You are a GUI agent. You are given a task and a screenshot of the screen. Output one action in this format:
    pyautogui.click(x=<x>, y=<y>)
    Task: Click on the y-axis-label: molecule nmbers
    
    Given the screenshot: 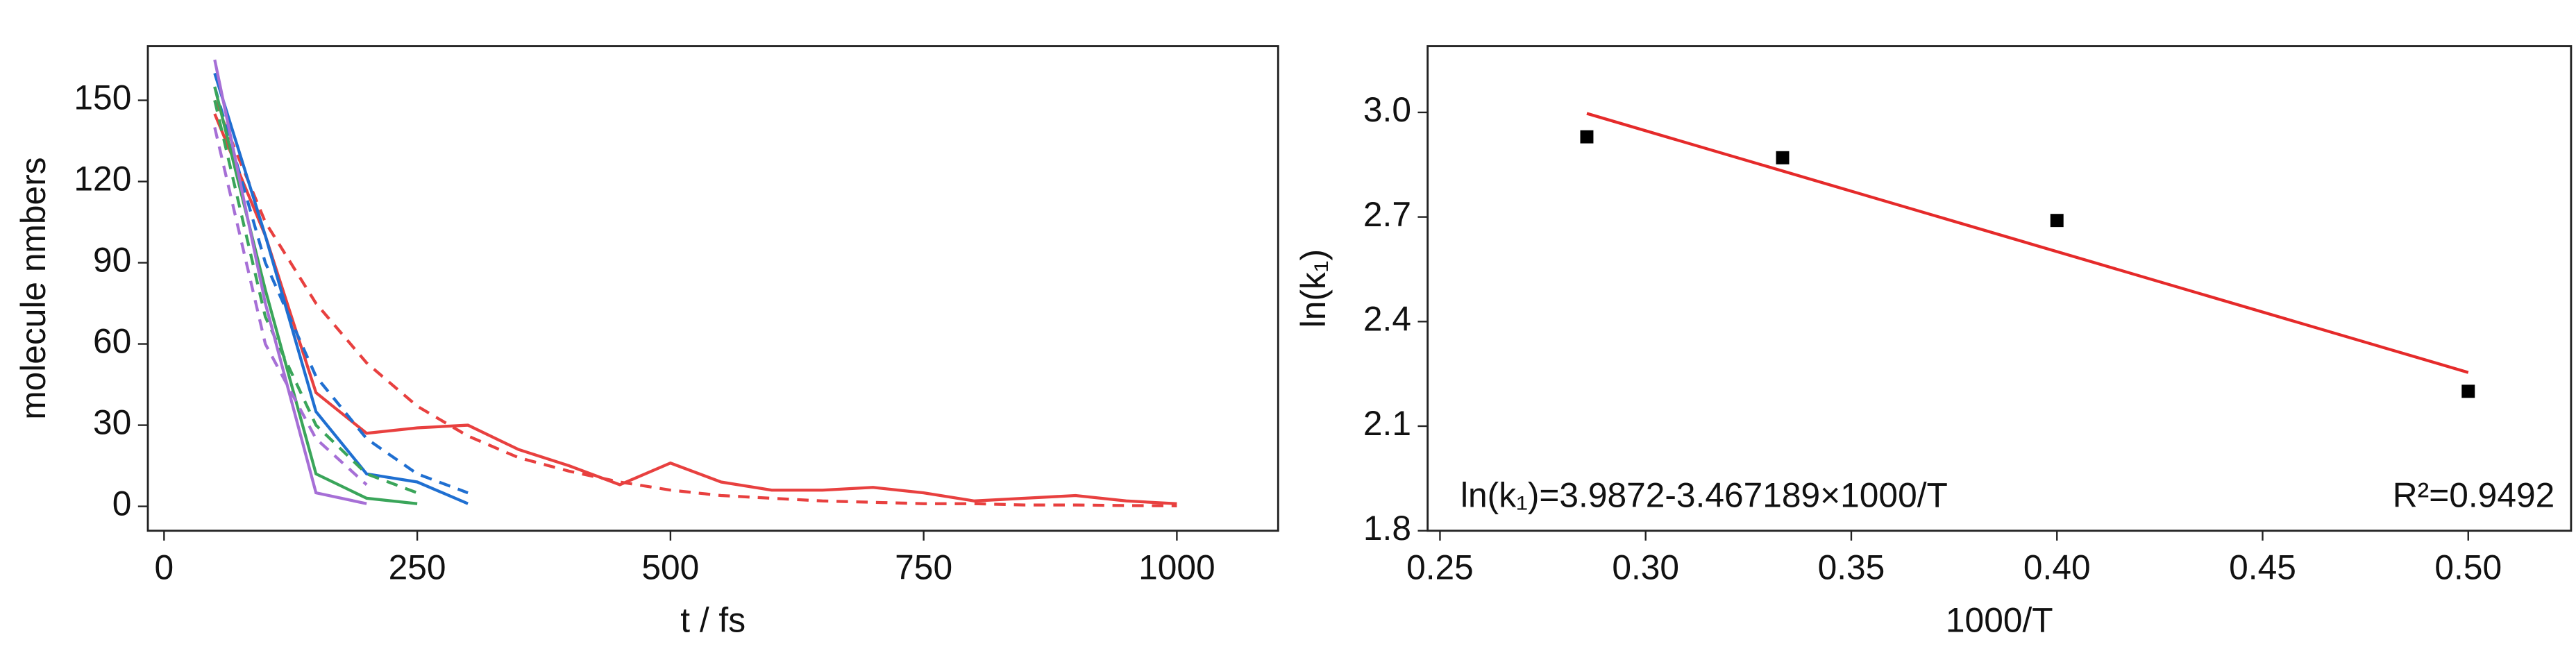 What is the action you would take?
    pyautogui.click(x=33, y=288)
    